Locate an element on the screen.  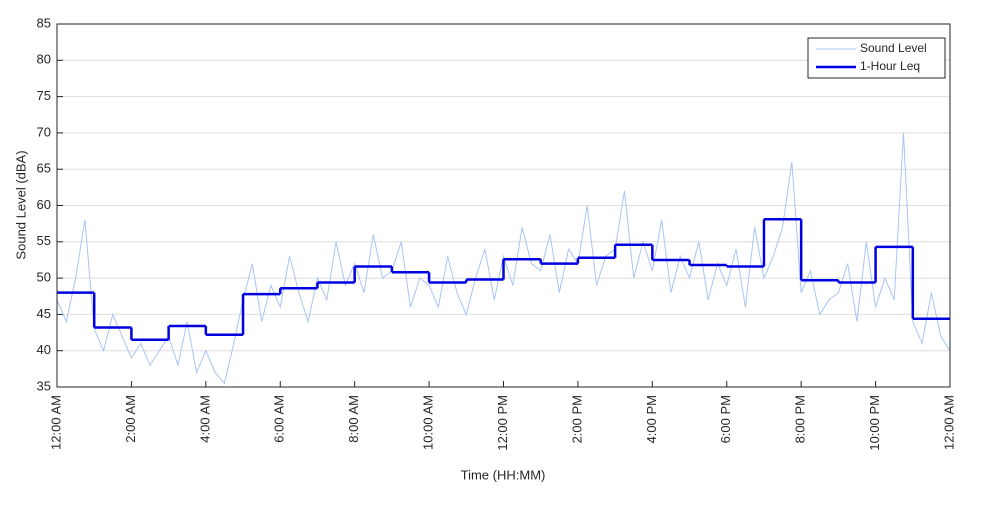
x-tick-label: 6:00 AM is located at coordinates (279, 419).